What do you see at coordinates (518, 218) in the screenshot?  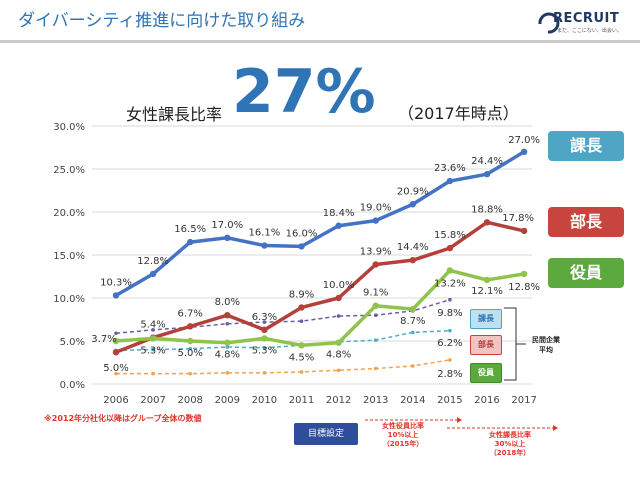 I see `data-label: 17.8%` at bounding box center [518, 218].